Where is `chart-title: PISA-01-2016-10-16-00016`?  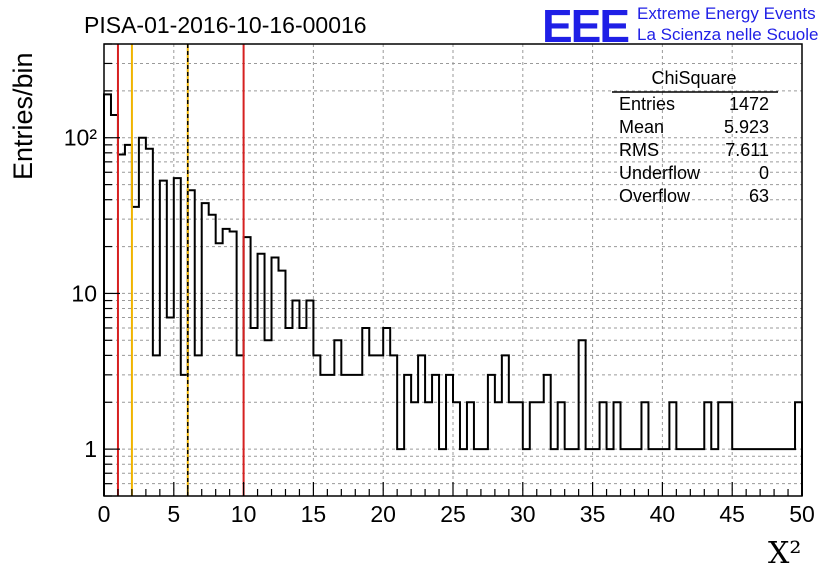
chart-title: PISA-01-2016-10-16-00016 is located at coordinates (225, 25).